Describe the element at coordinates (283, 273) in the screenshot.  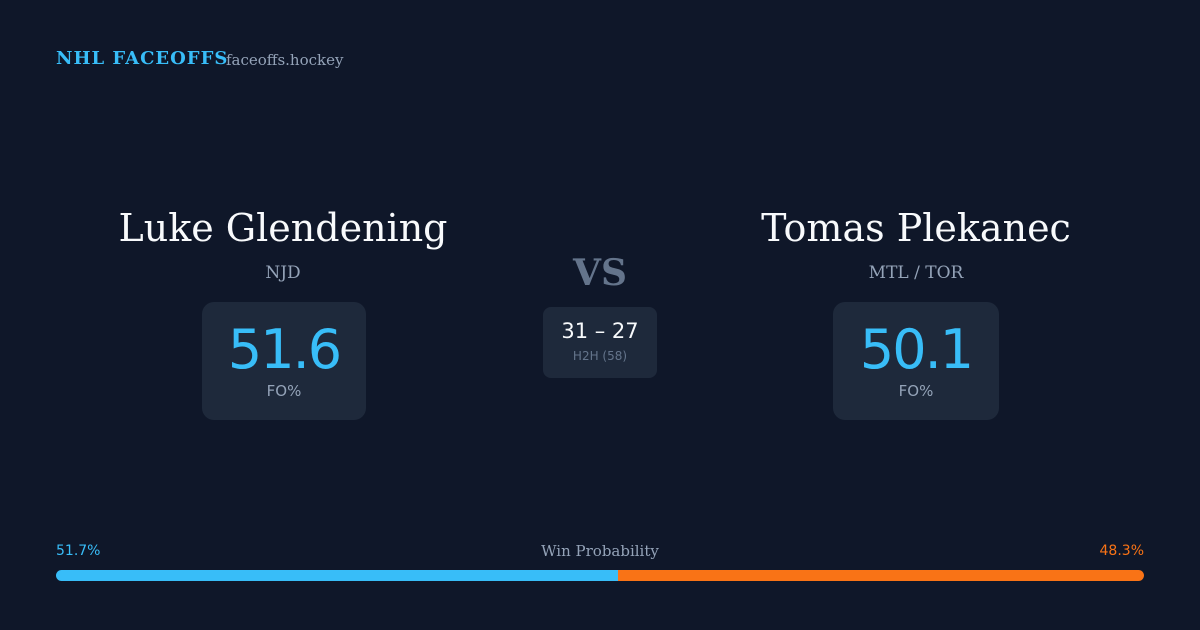
I see `player-team: NJD` at that location.